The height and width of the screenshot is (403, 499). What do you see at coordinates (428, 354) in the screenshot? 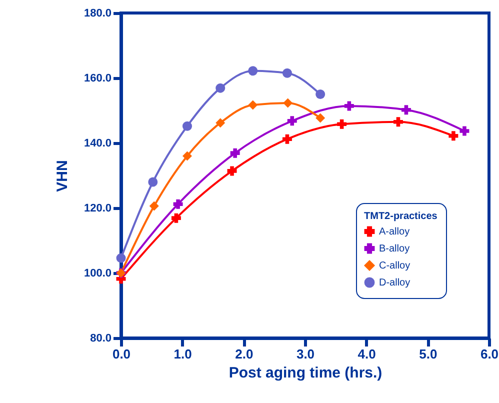
I see `x-tick-label: 5.0` at bounding box center [428, 354].